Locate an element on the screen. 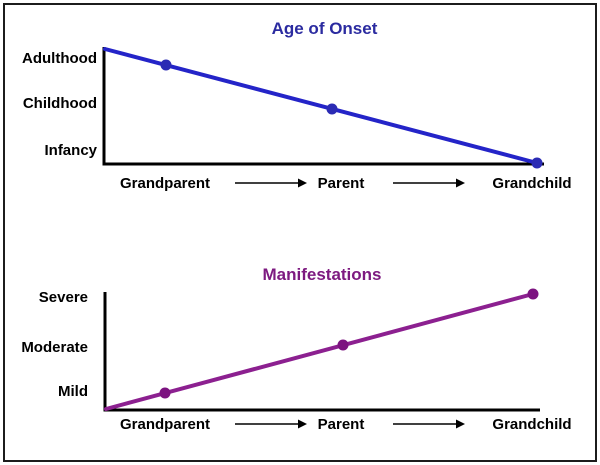 This screenshot has width=600, height=465. chart2-xlabel-grandchild: Grandchild is located at coordinates (532, 424).